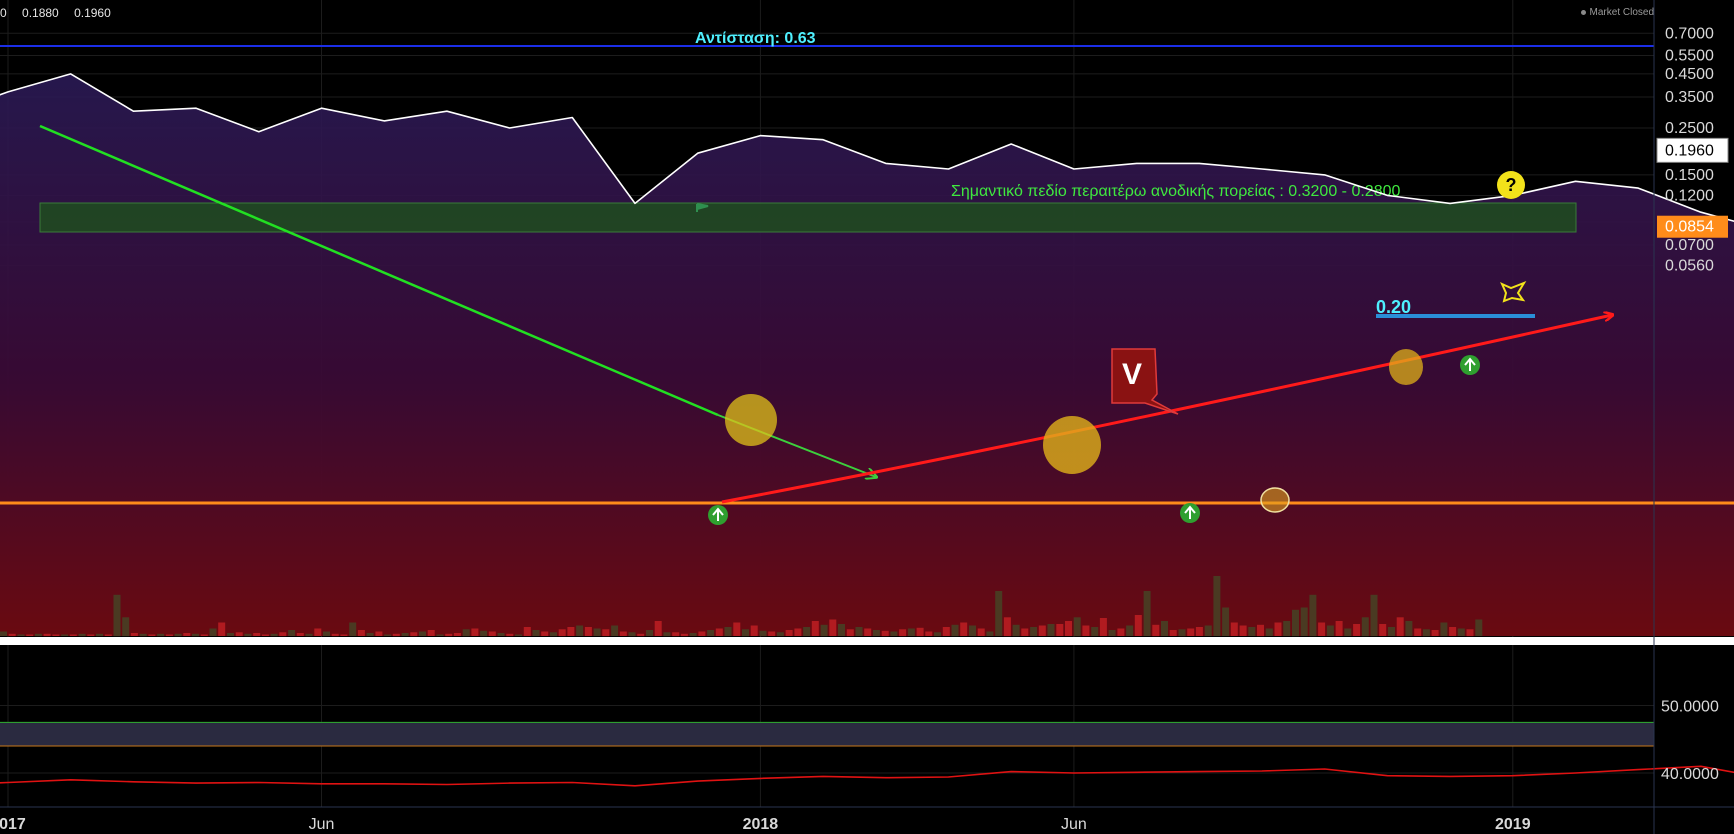  I want to click on resistance-label: Αντίσταση: 0.63, so click(755, 38).